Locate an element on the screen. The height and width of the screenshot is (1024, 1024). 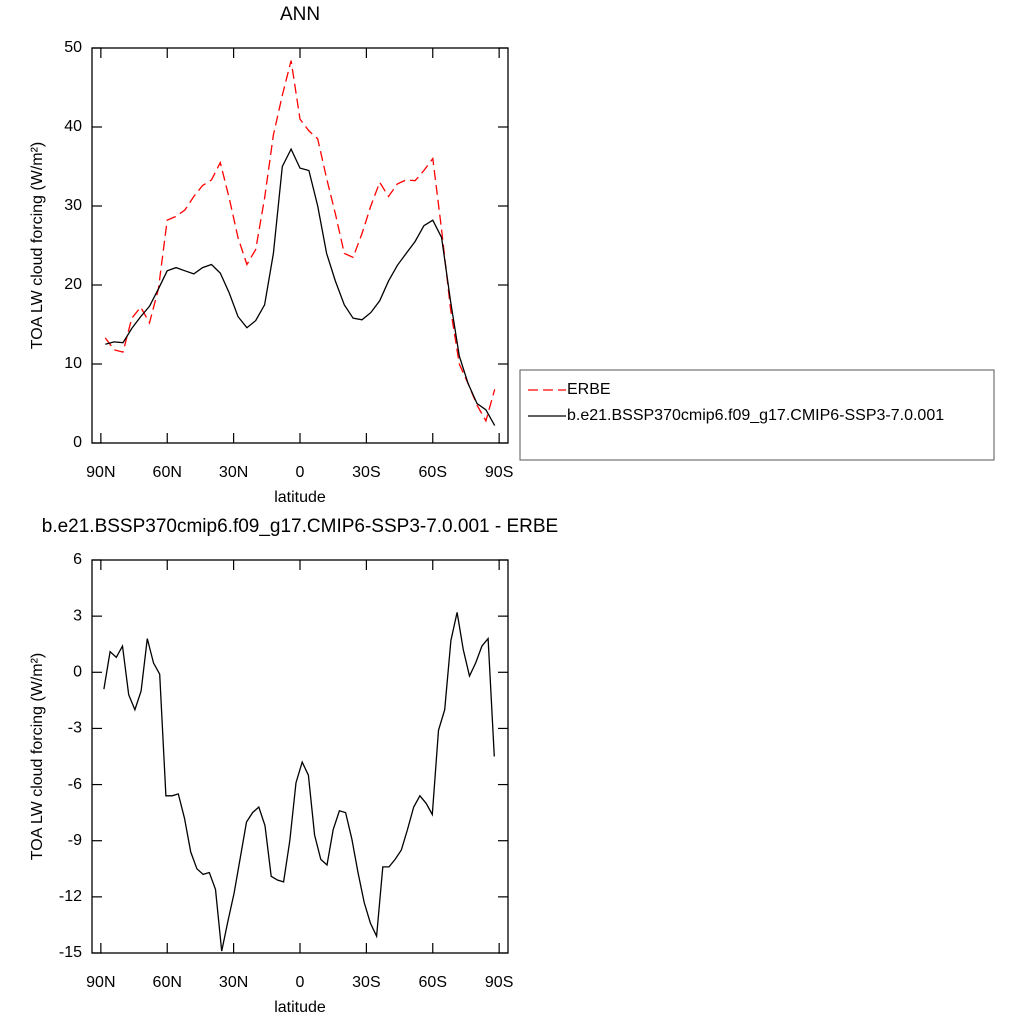
y-tick-label: -9 is located at coordinates (75, 840).